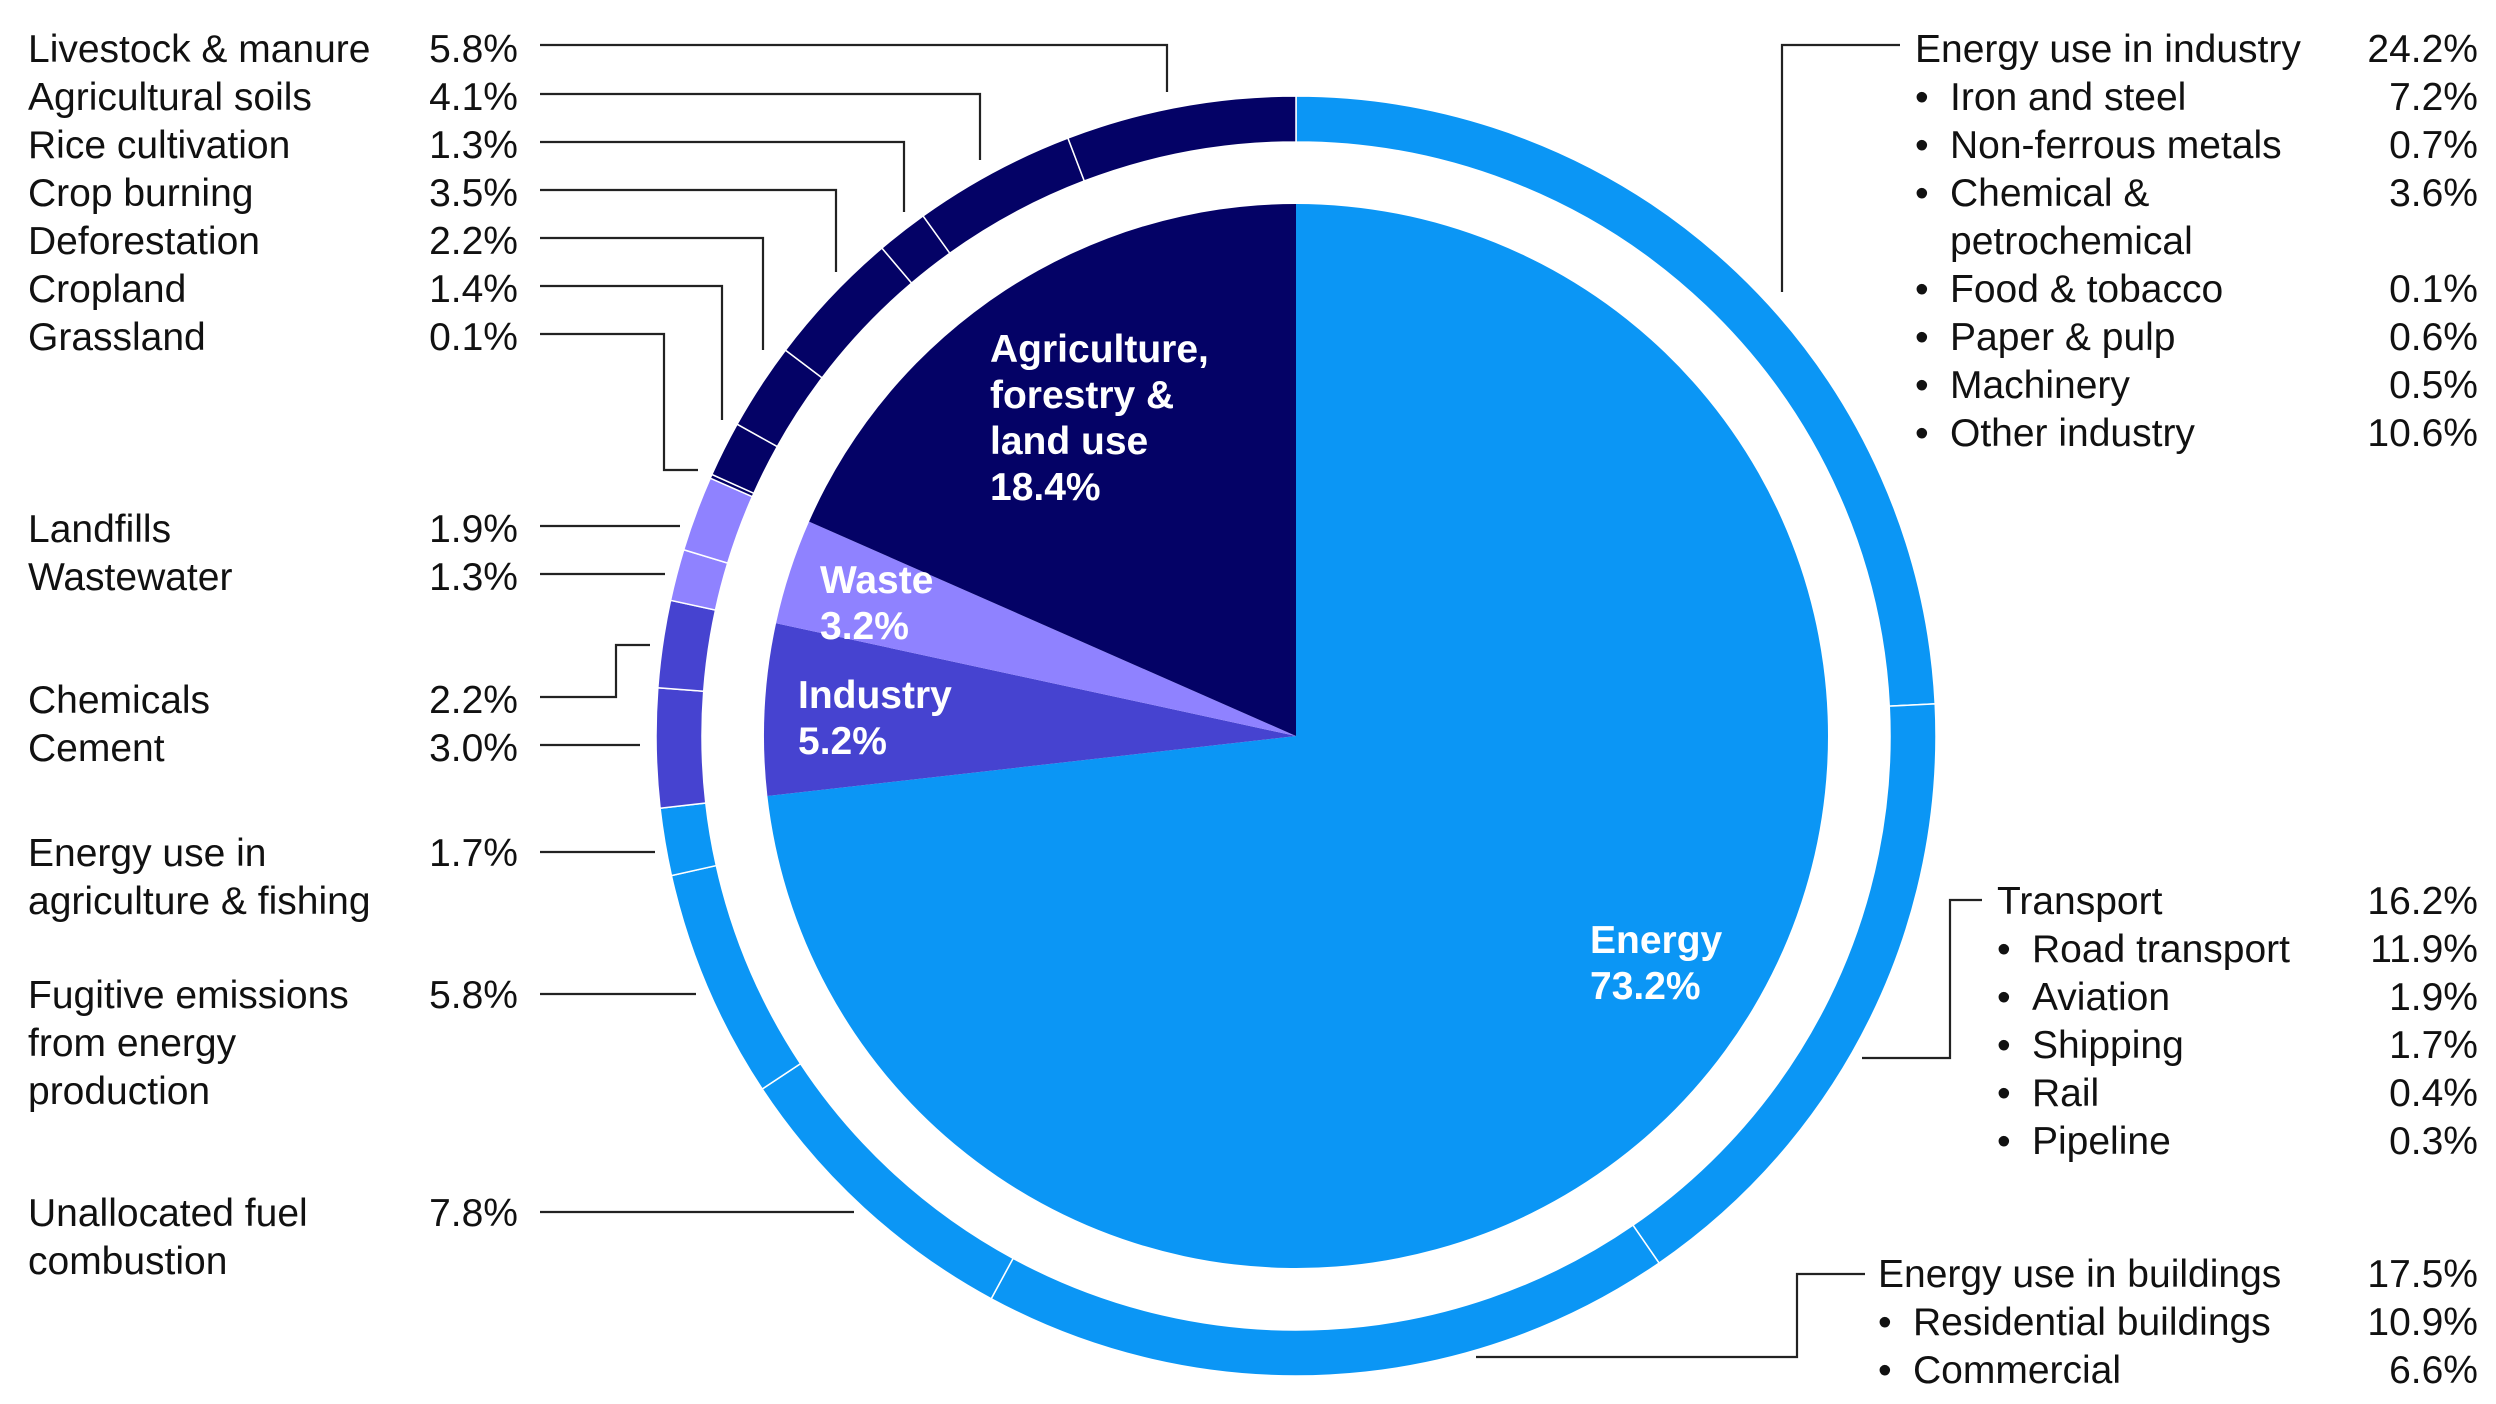 This screenshot has width=2496, height=1404. What do you see at coordinates (159, 145) in the screenshot?
I see `label-rice: Rice cultivation` at bounding box center [159, 145].